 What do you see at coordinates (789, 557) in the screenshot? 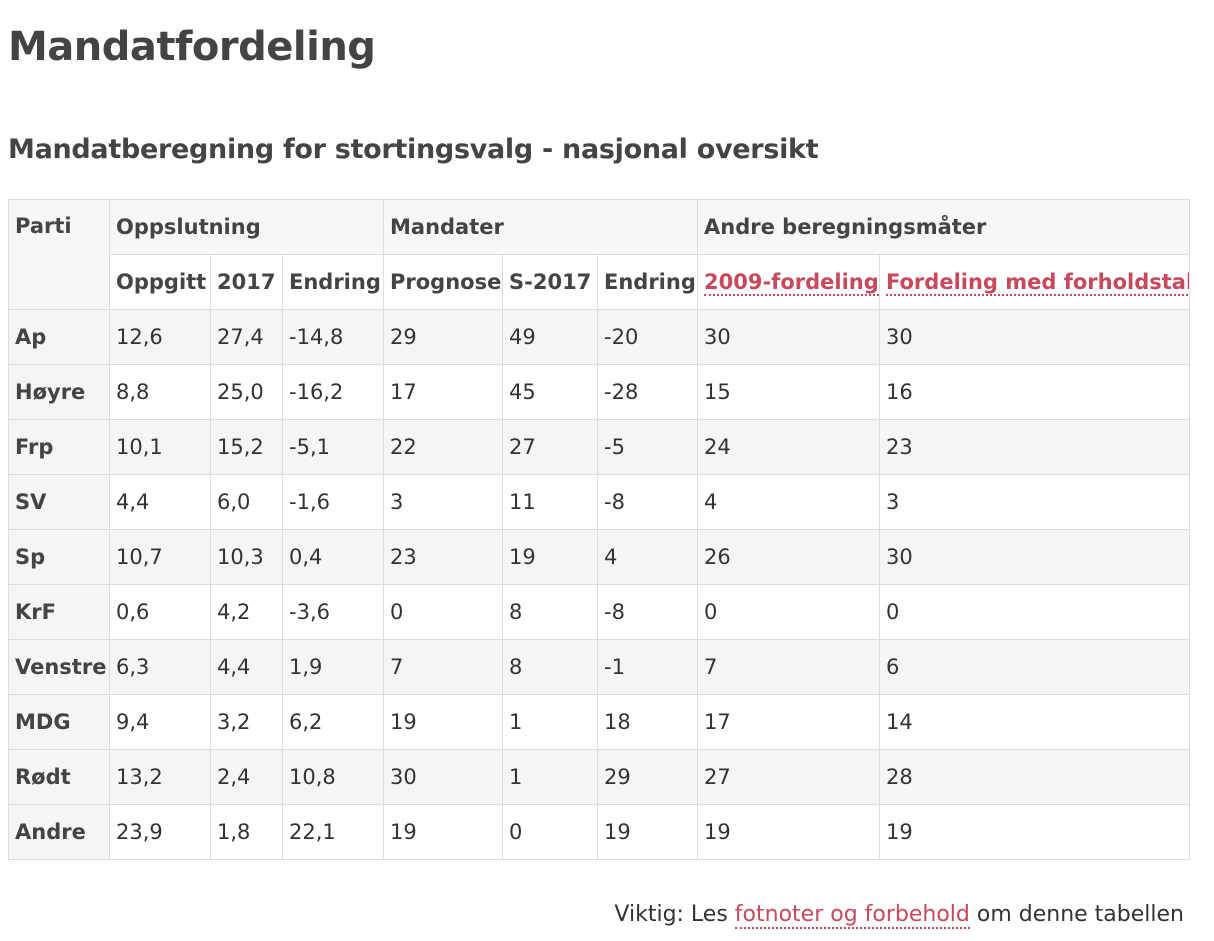
I see `cell-2009-fordeling: 26` at bounding box center [789, 557].